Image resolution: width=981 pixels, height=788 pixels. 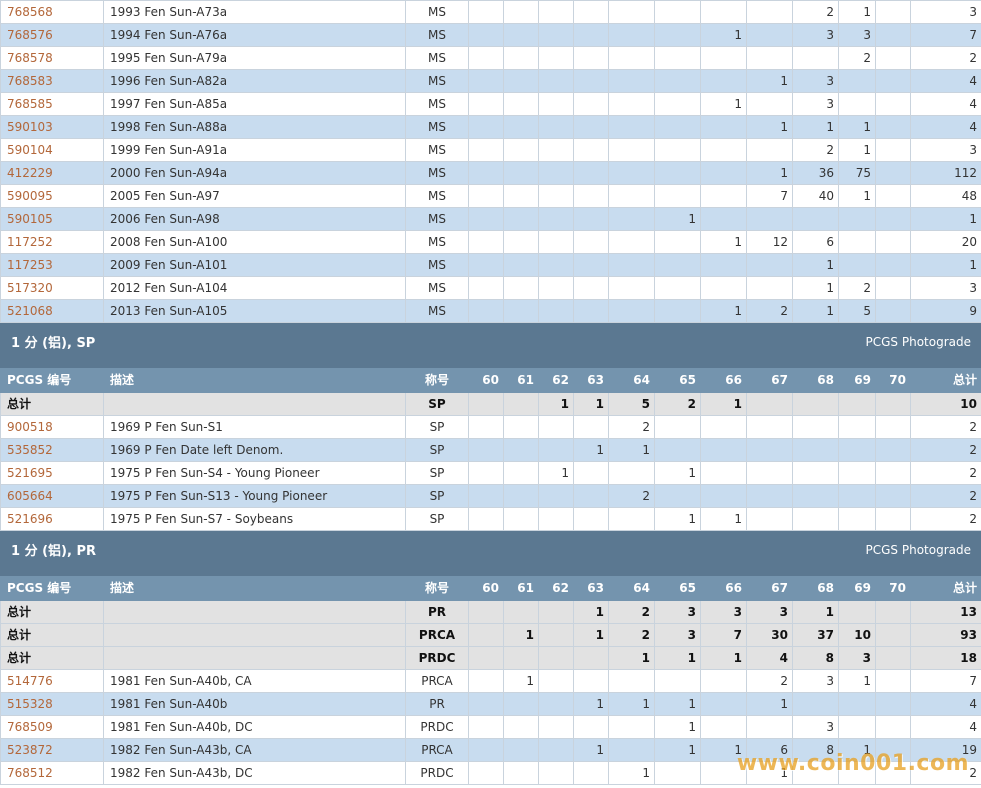 I want to click on designation-cell: SP, so click(x=437, y=473).